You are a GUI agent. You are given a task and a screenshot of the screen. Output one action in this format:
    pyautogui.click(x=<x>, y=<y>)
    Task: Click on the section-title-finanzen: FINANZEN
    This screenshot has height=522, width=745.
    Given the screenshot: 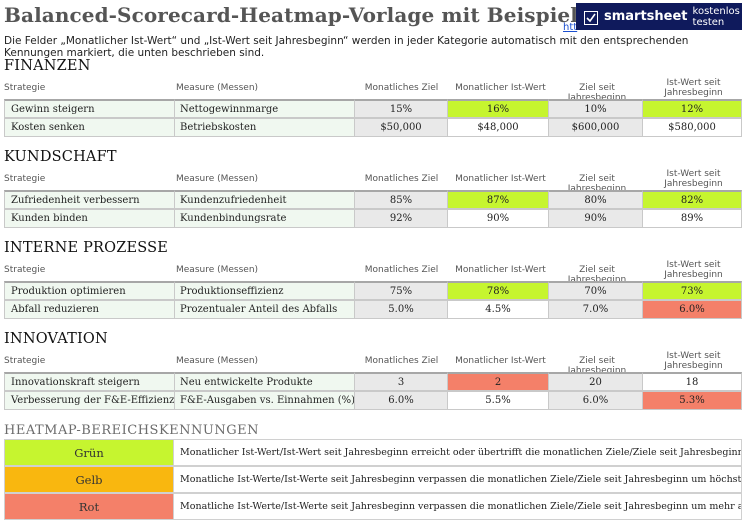 What is the action you would take?
    pyautogui.click(x=47, y=66)
    